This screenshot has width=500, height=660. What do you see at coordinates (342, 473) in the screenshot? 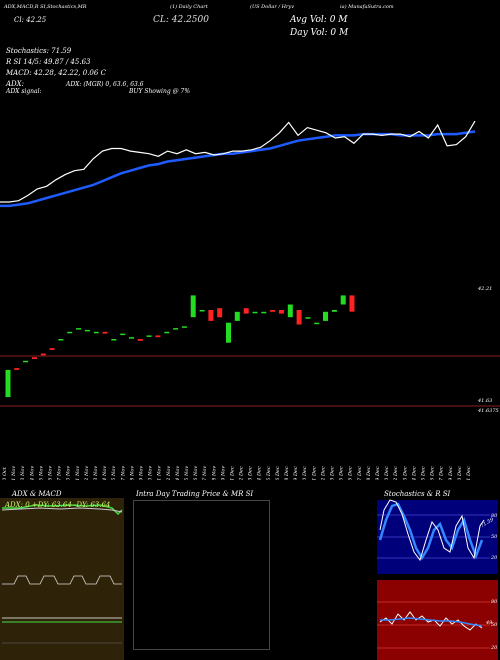
I see `date-tick-label: 15 Dec` at bounding box center [342, 473].